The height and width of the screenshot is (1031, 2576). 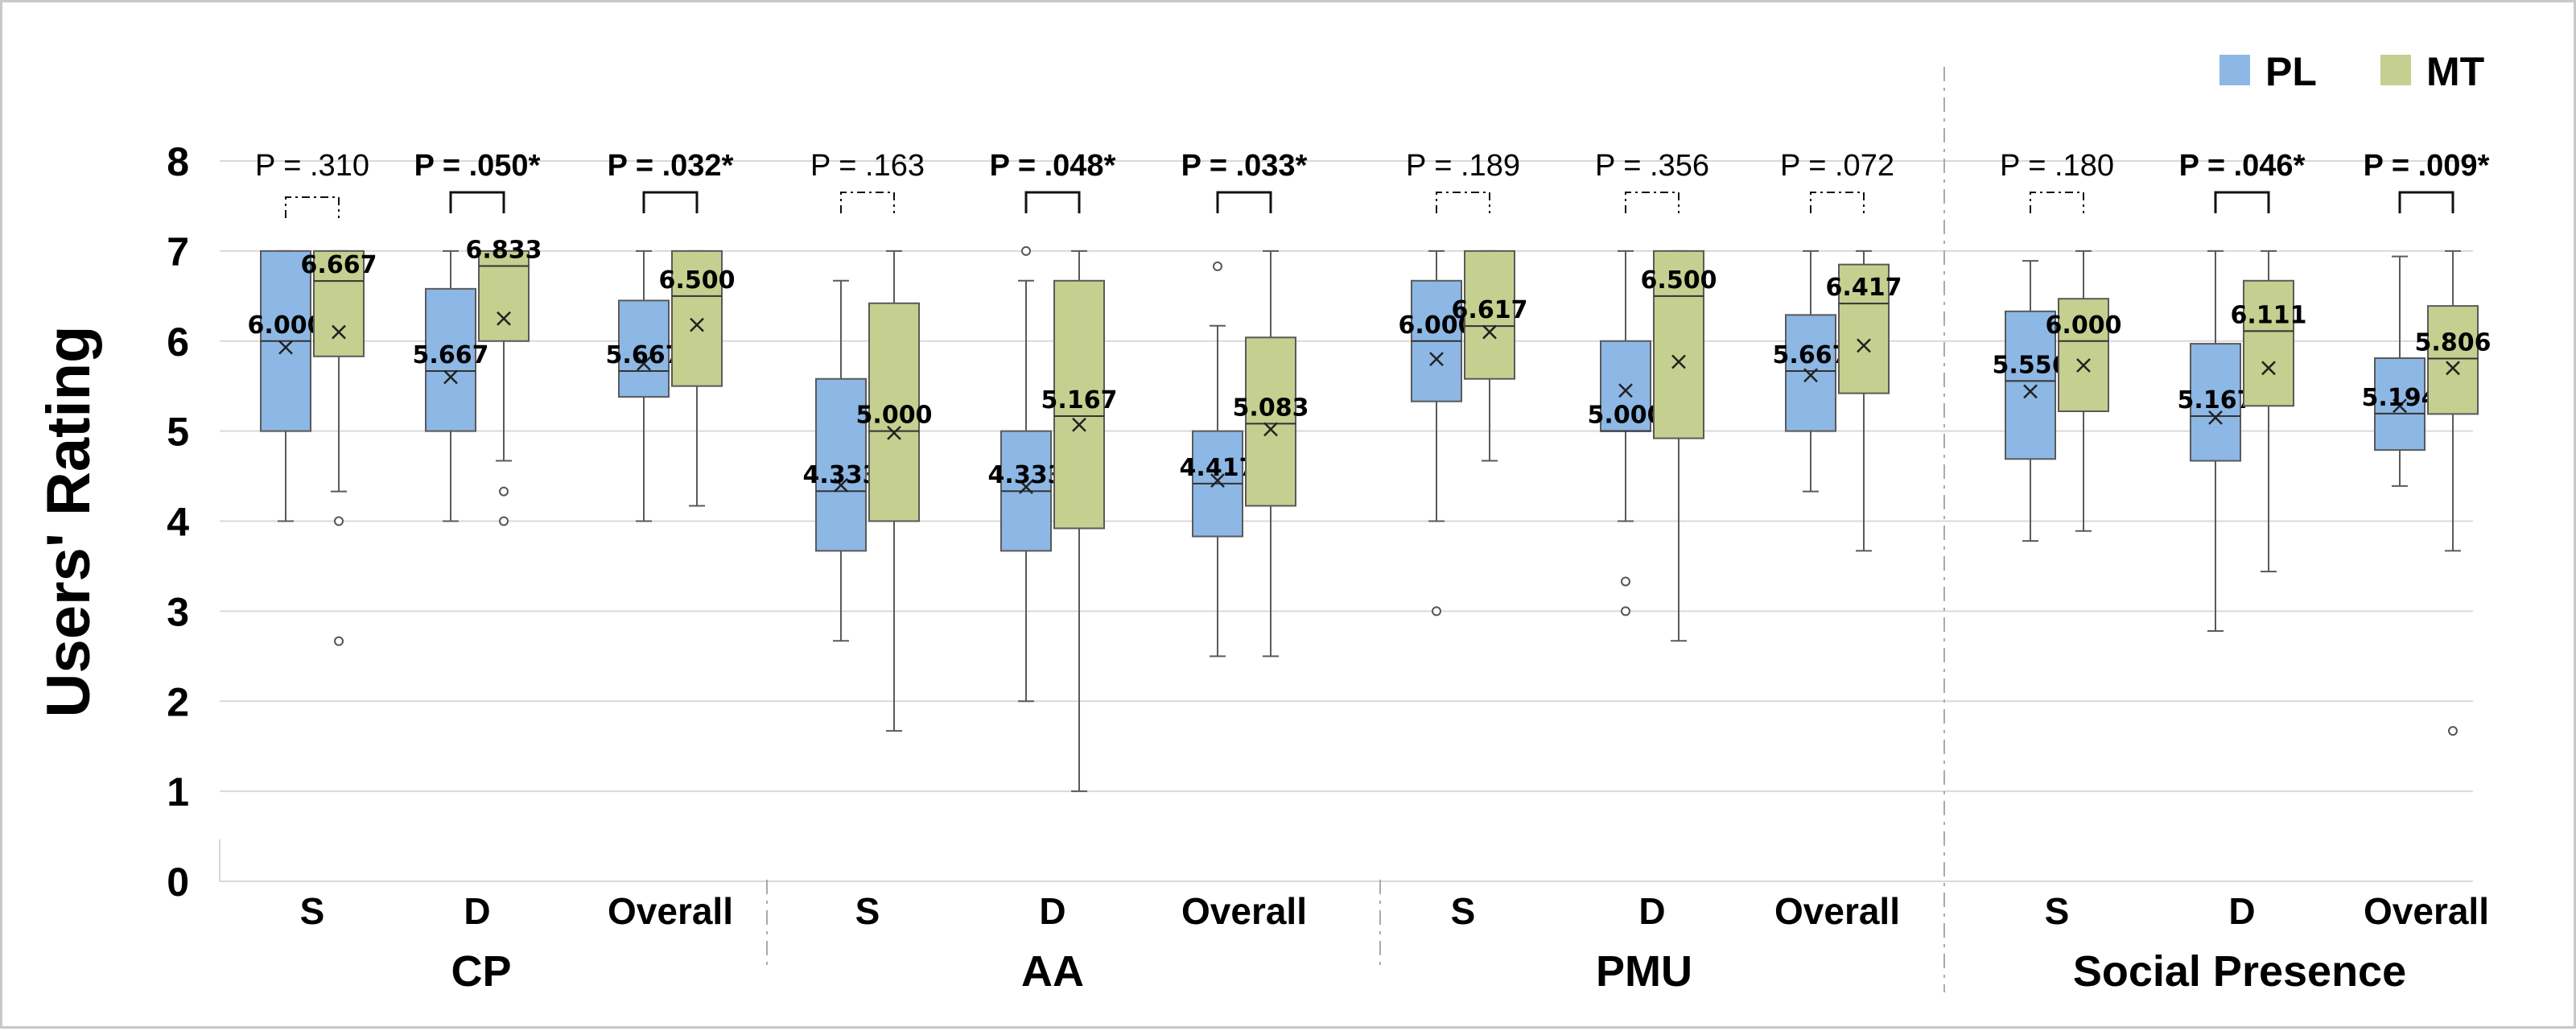 I want to click on legend-swatch-PL, so click(x=2234, y=70).